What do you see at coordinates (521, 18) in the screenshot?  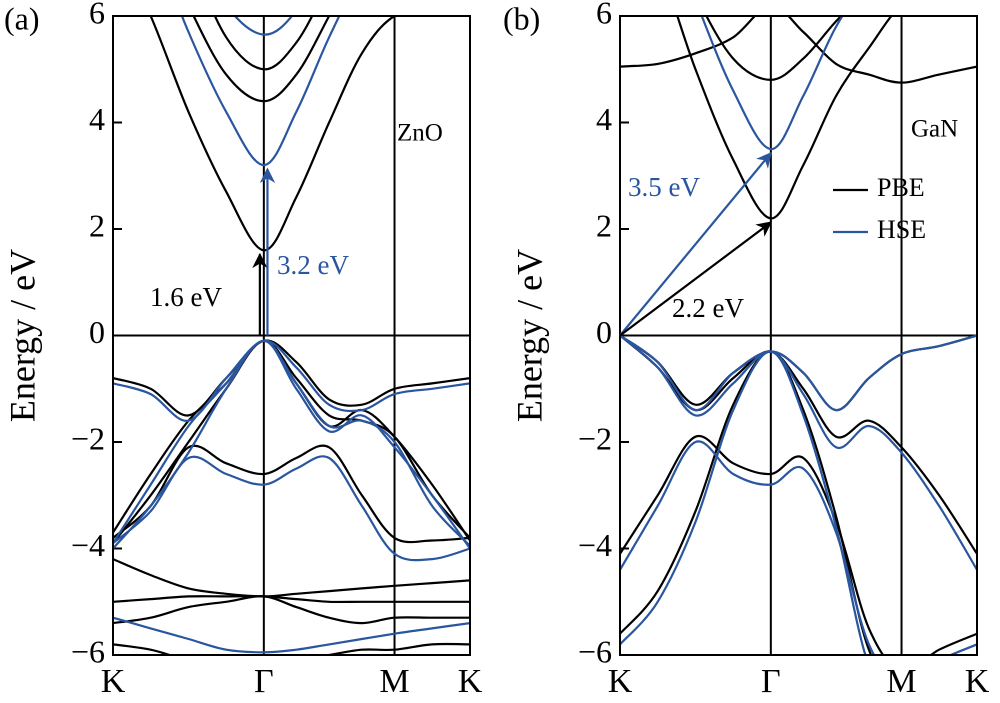 I see `panel-label: (b)` at bounding box center [521, 18].